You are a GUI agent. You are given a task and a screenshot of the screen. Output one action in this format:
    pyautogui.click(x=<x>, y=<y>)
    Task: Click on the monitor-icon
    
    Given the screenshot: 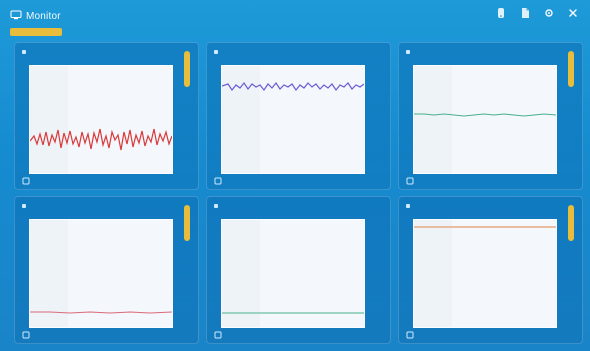 What is the action you would take?
    pyautogui.click(x=16, y=16)
    